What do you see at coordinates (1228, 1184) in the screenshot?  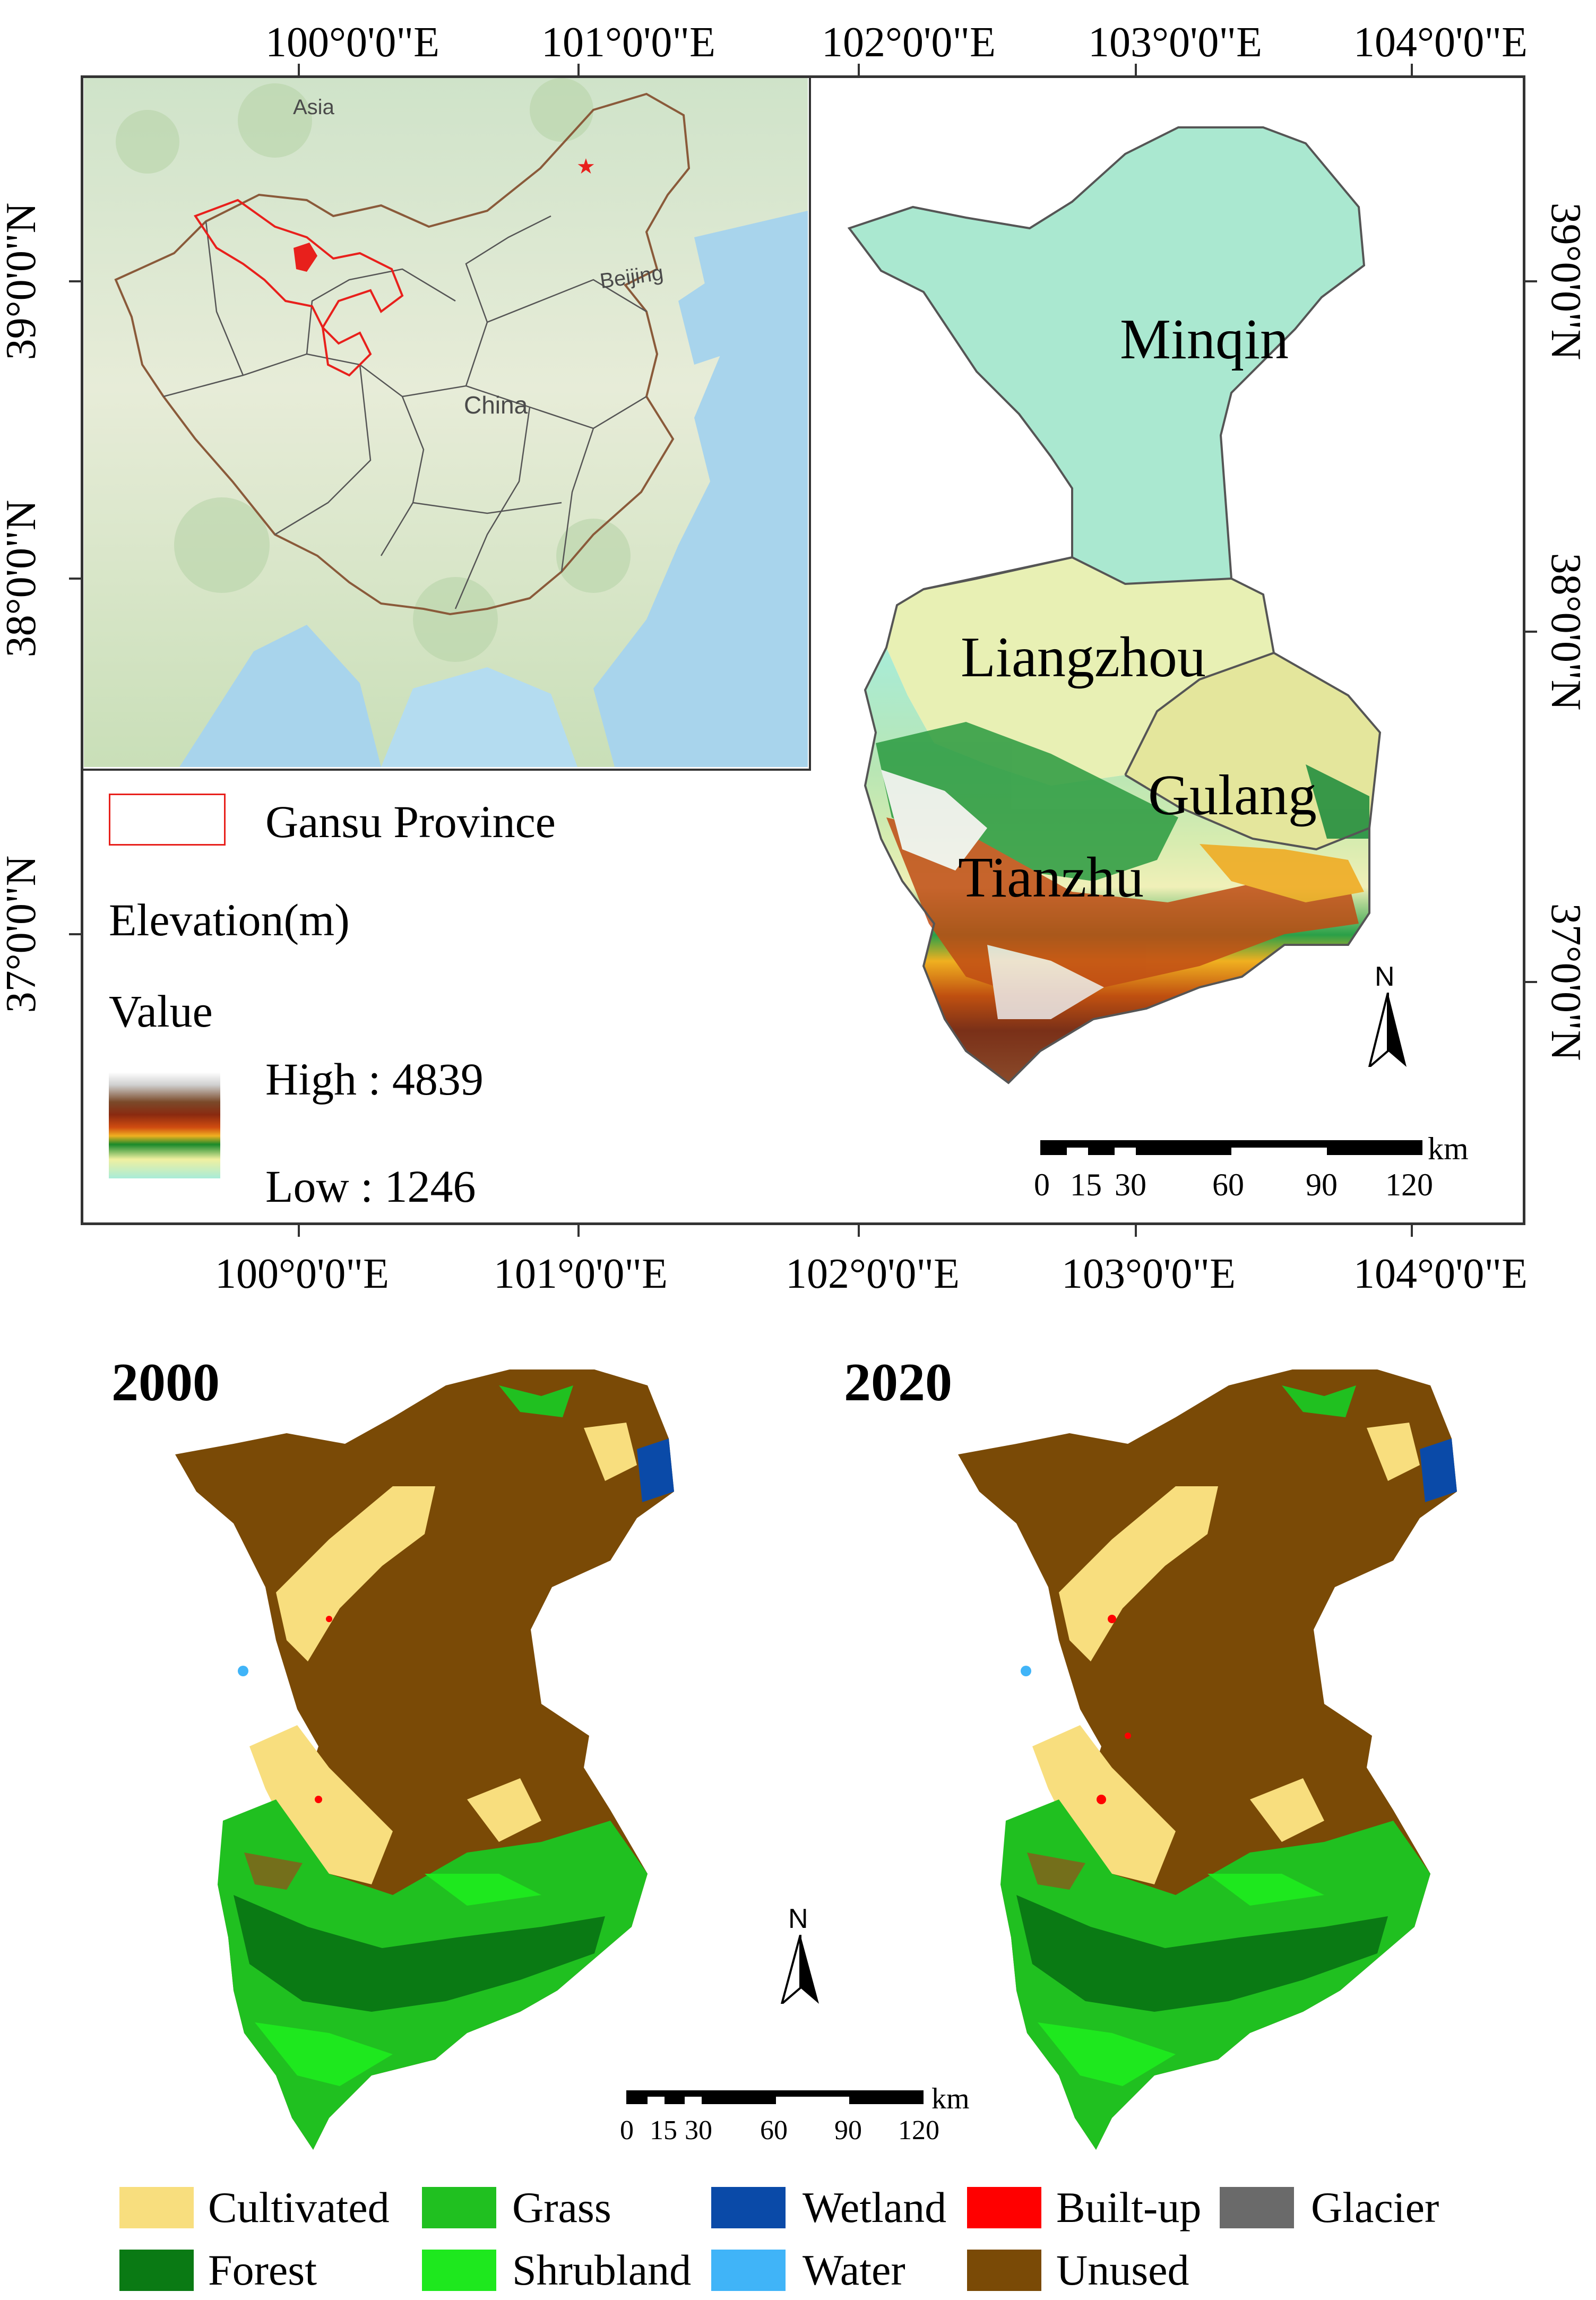 I see `scalebar-tick-60: 60` at bounding box center [1228, 1184].